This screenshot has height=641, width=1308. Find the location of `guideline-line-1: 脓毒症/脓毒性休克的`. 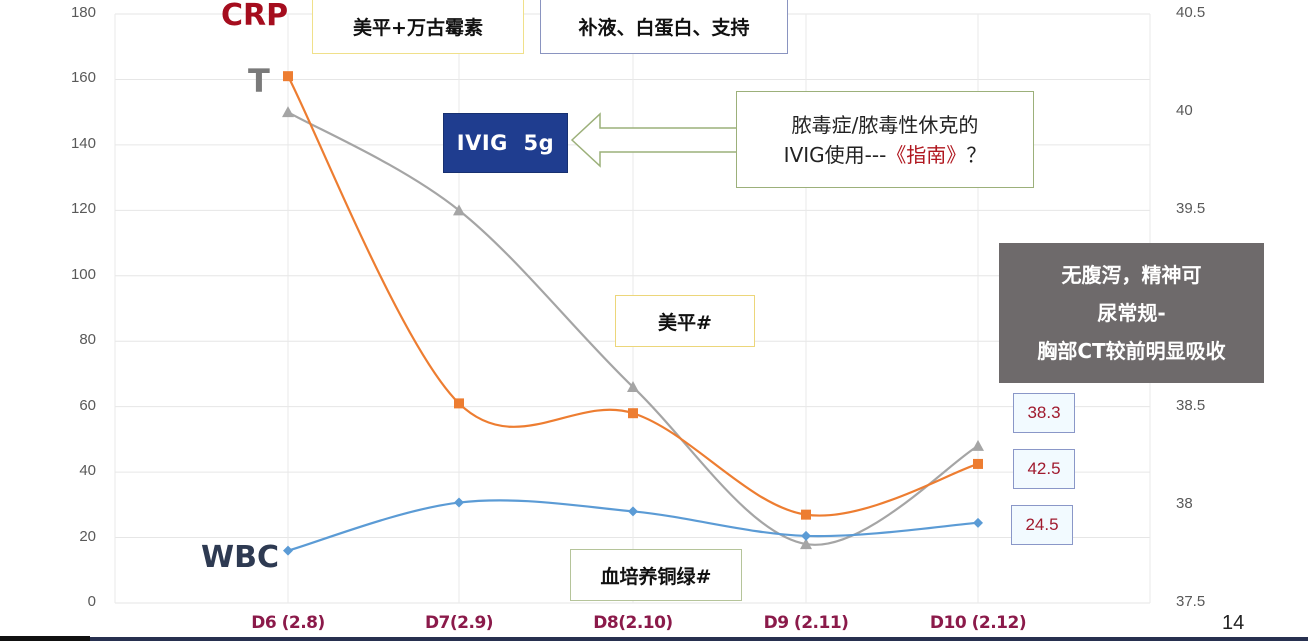

guideline-line-1: 脓毒症/脓毒性休克的 is located at coordinates (885, 124).